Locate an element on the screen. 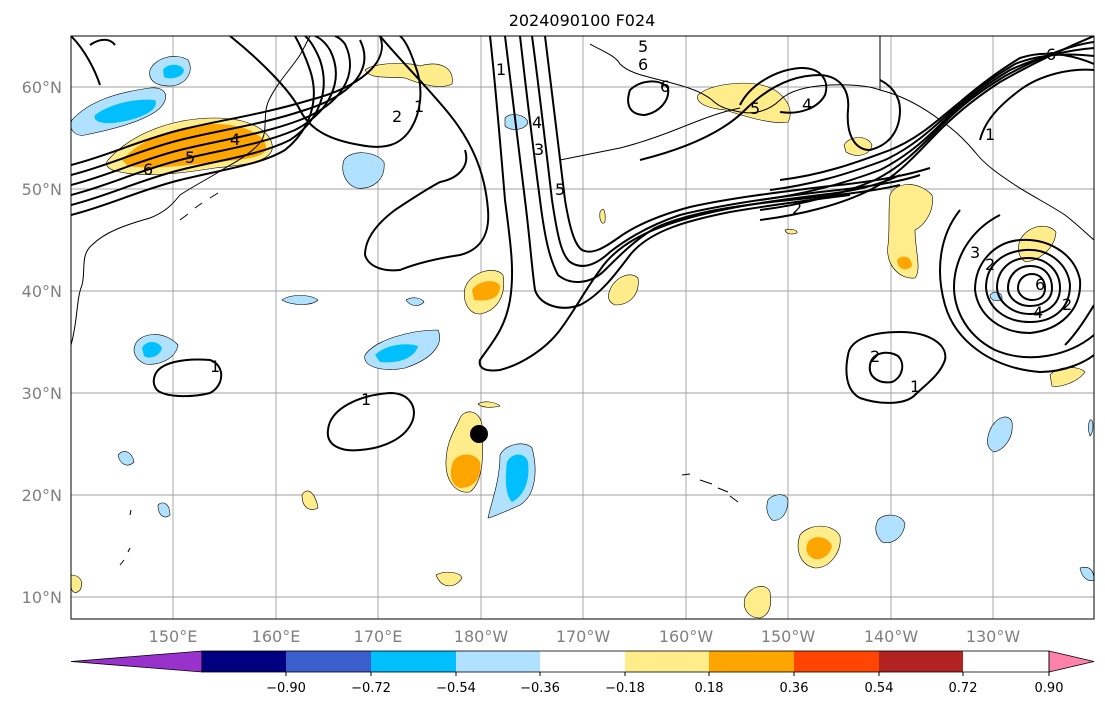 This screenshot has height=712, width=1105. colorbar-tick-label: −0.54 is located at coordinates (456, 688).